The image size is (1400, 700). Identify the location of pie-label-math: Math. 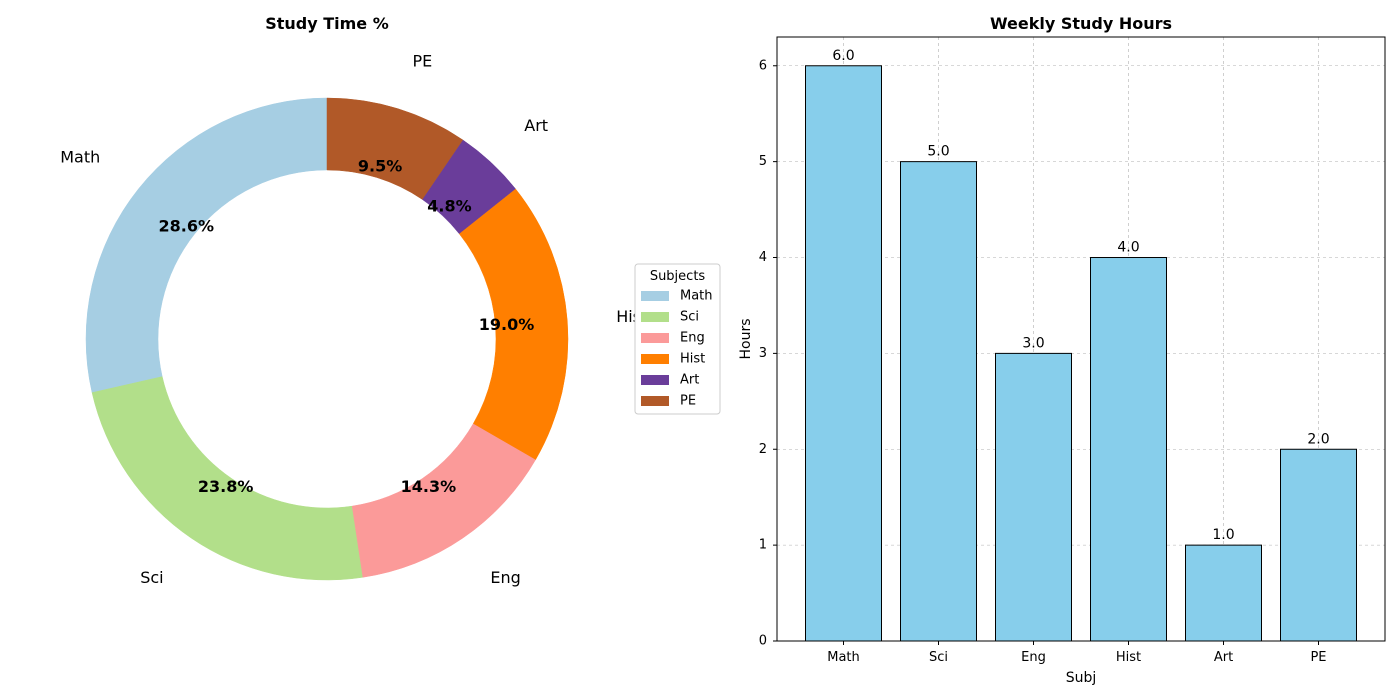
(80, 157).